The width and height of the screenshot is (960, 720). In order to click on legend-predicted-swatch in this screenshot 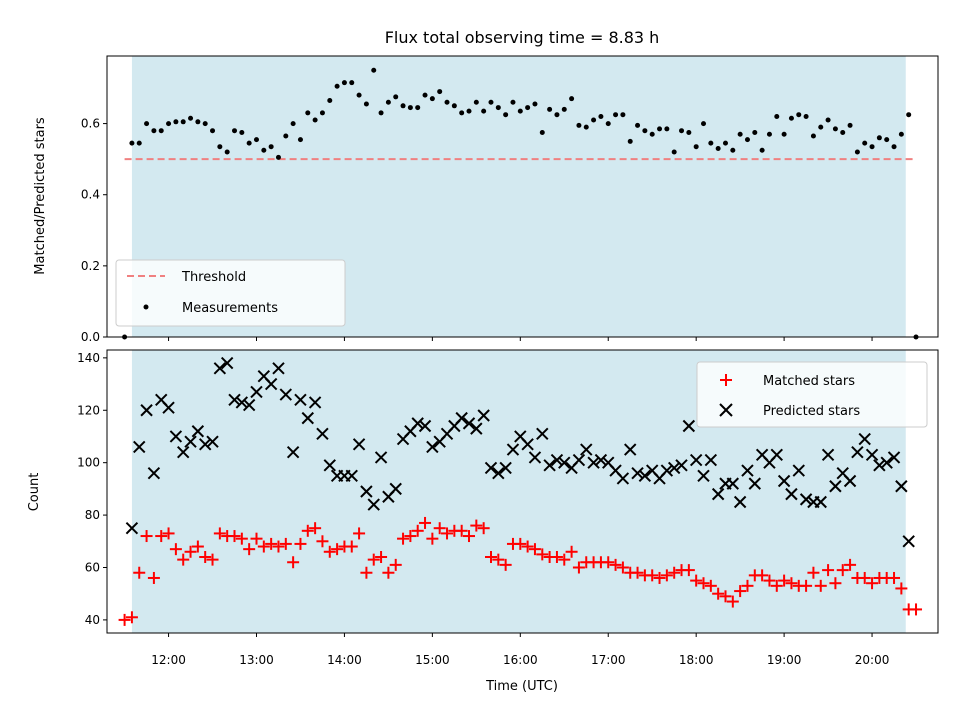, I will do `click(726, 410)`.